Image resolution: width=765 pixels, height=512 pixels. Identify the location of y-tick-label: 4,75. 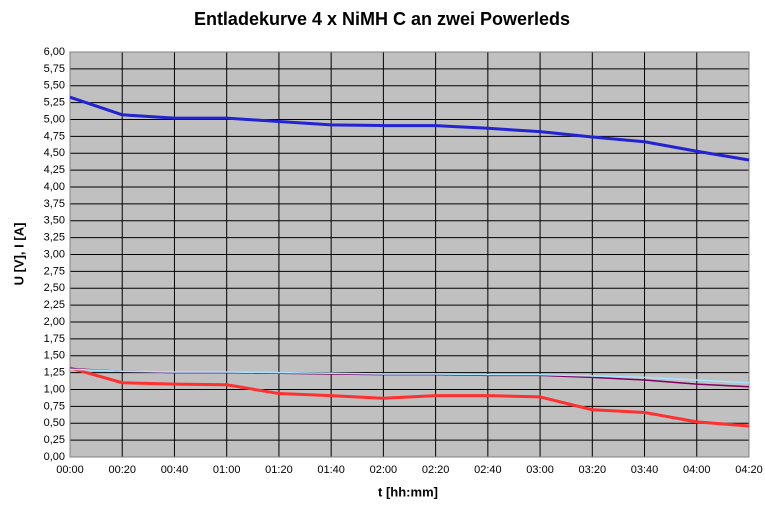
(54, 136).